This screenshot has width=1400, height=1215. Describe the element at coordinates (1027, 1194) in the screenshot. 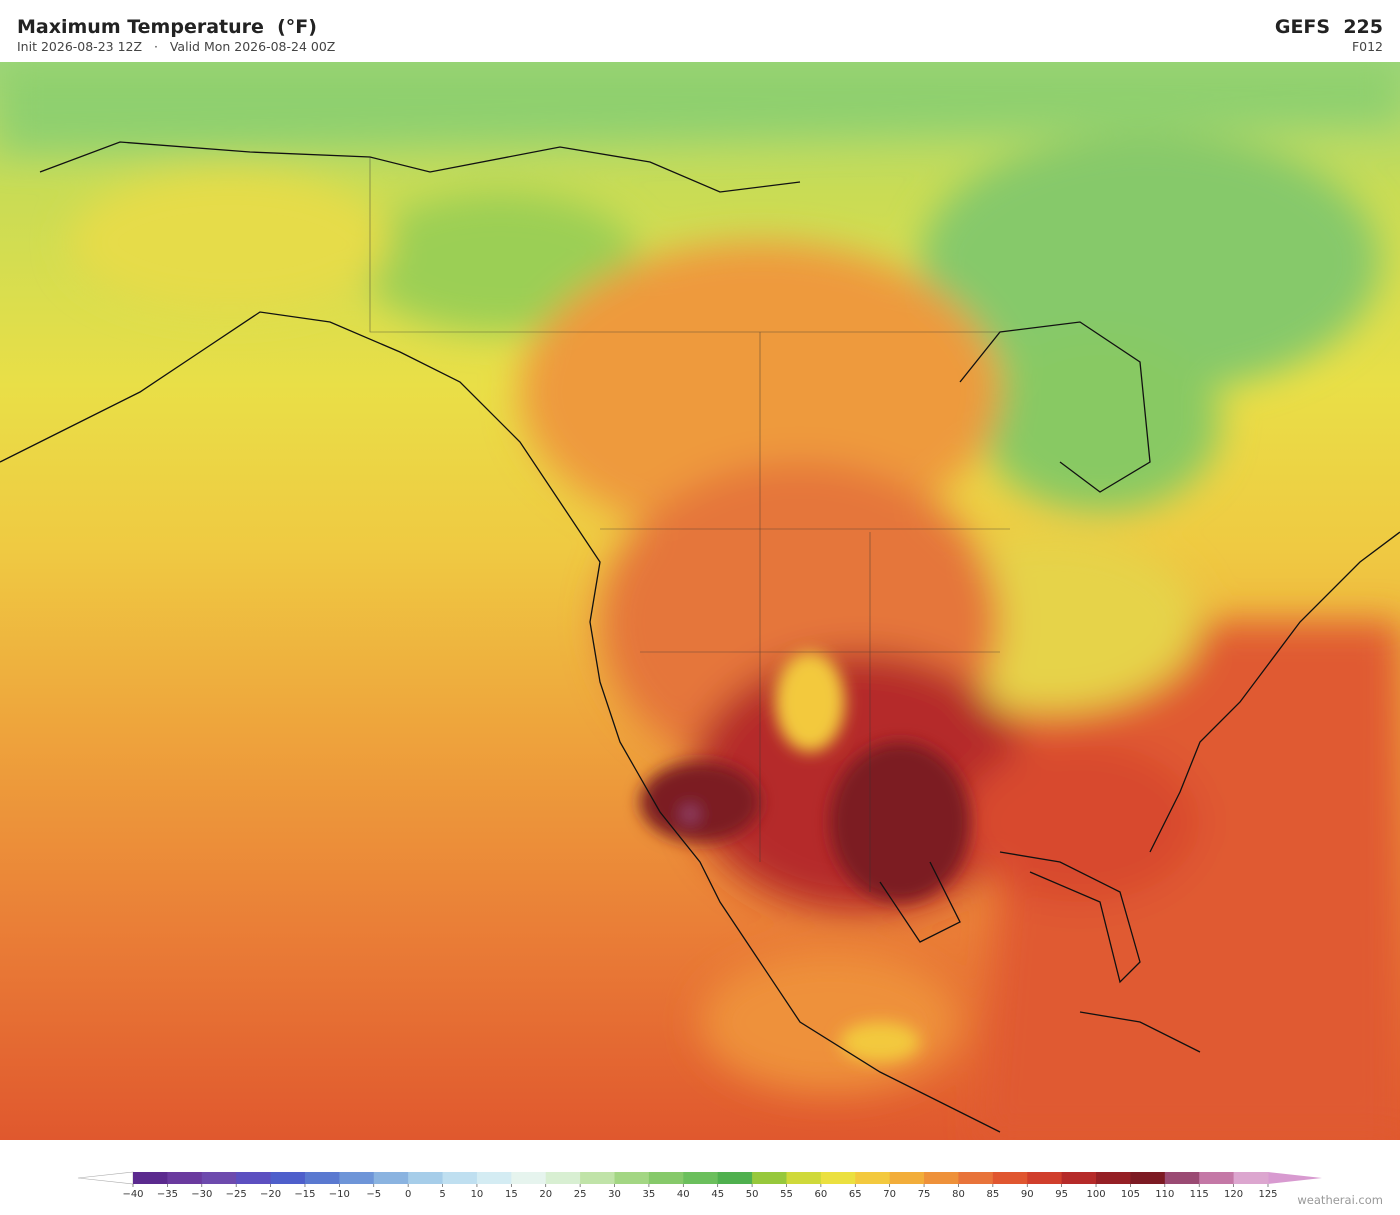

I see `colorbar-tick-label: 90` at that location.